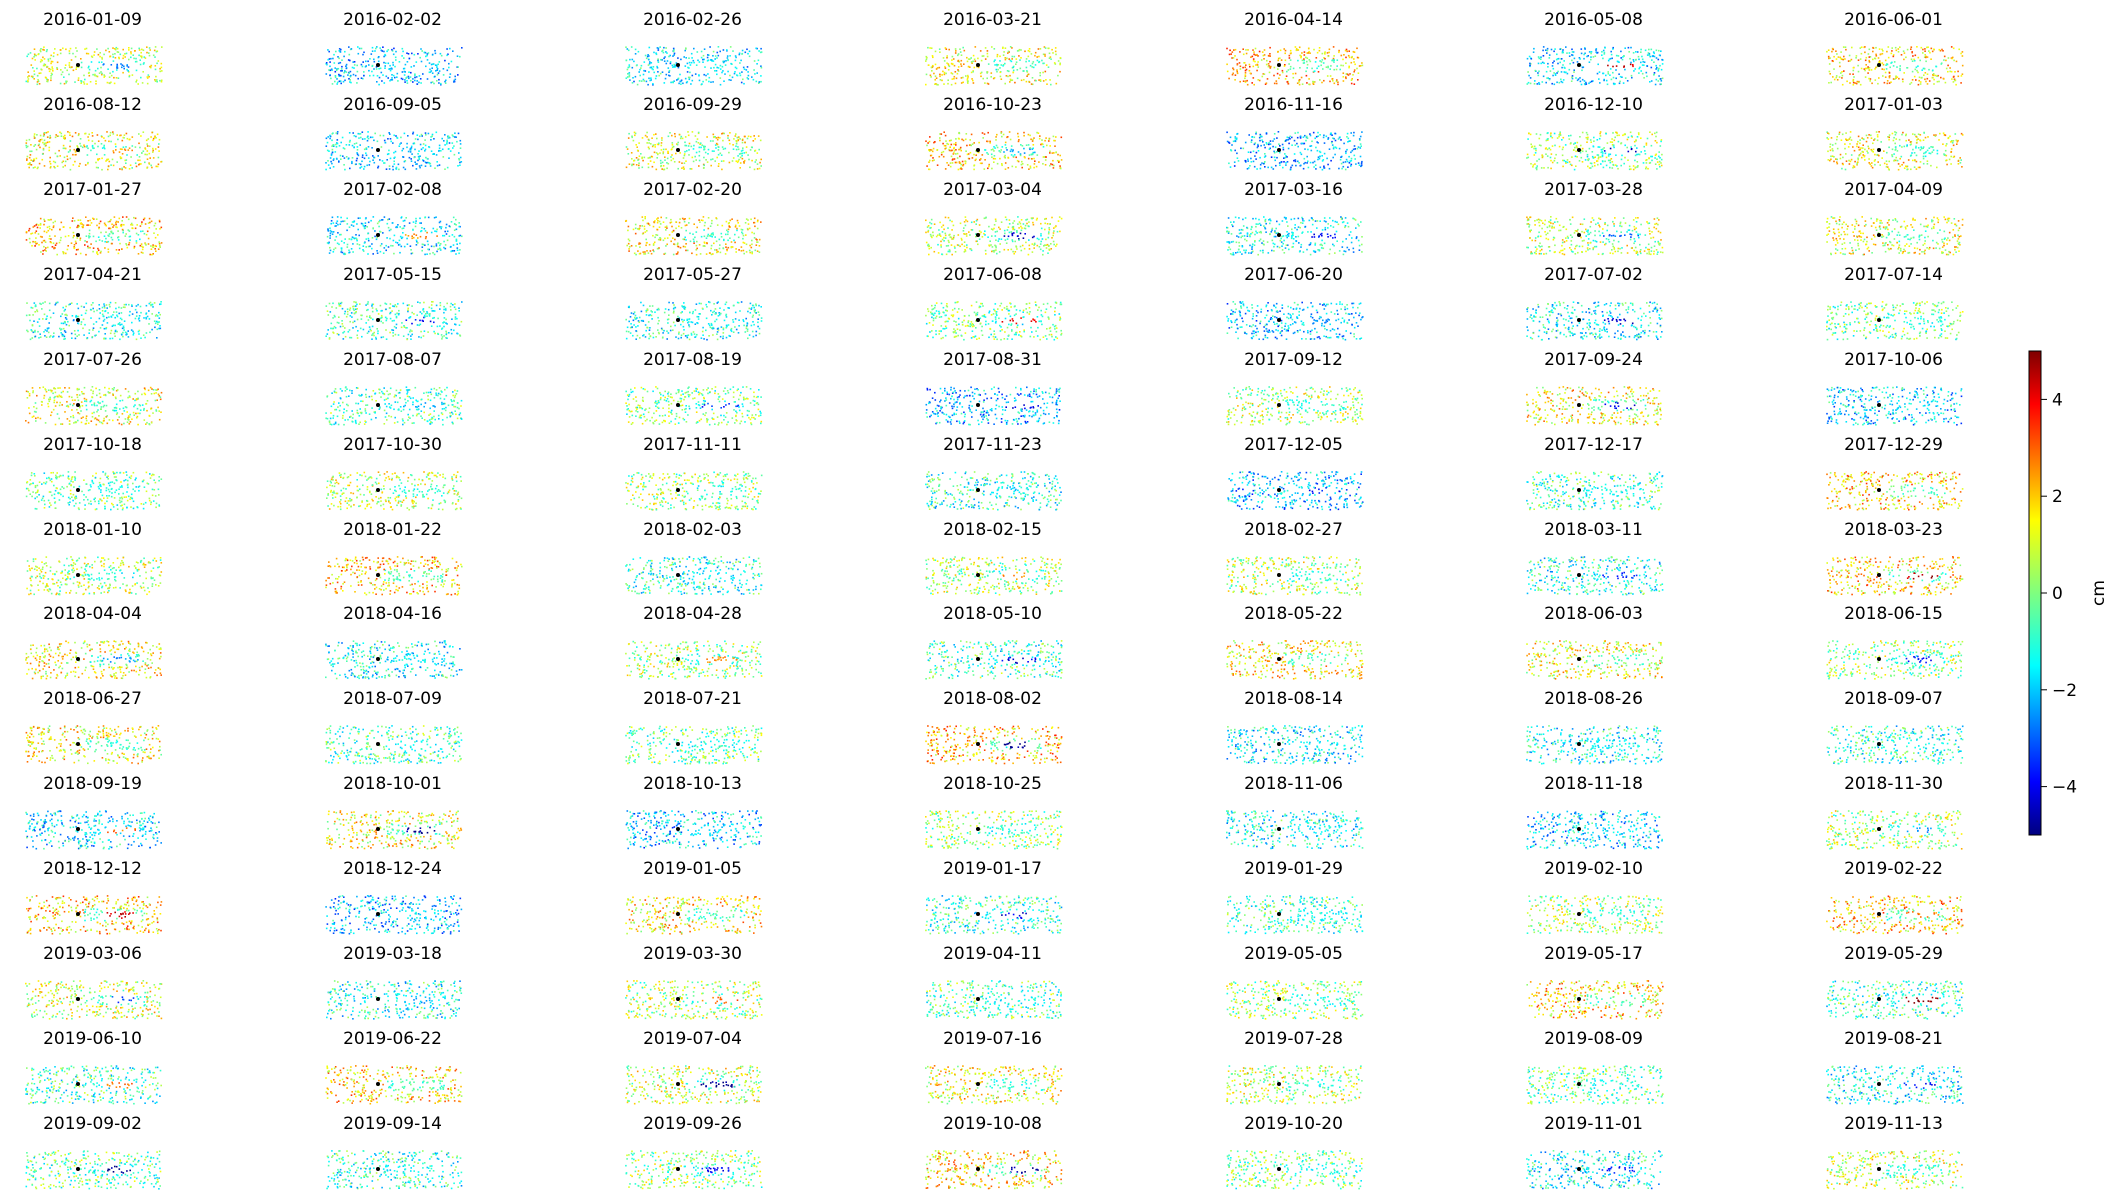 This screenshot has height=1198, width=2123. I want to click on panel-date-title: 2016-02-02, so click(392, 20).